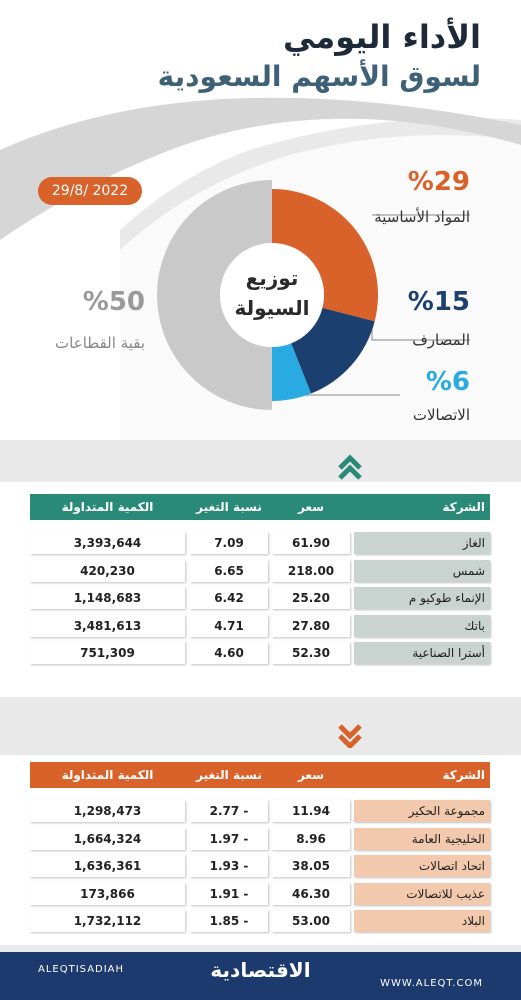  Describe the element at coordinates (229, 598) in the screenshot. I see `table-cell: 6.42` at that location.